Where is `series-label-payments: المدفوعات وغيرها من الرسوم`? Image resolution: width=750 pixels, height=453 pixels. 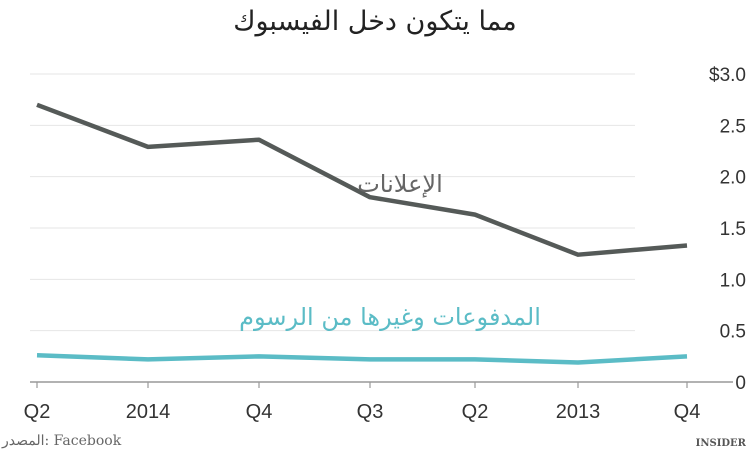 series-label-payments: المدفوعات وغيرها من الرسوم is located at coordinates (390, 317).